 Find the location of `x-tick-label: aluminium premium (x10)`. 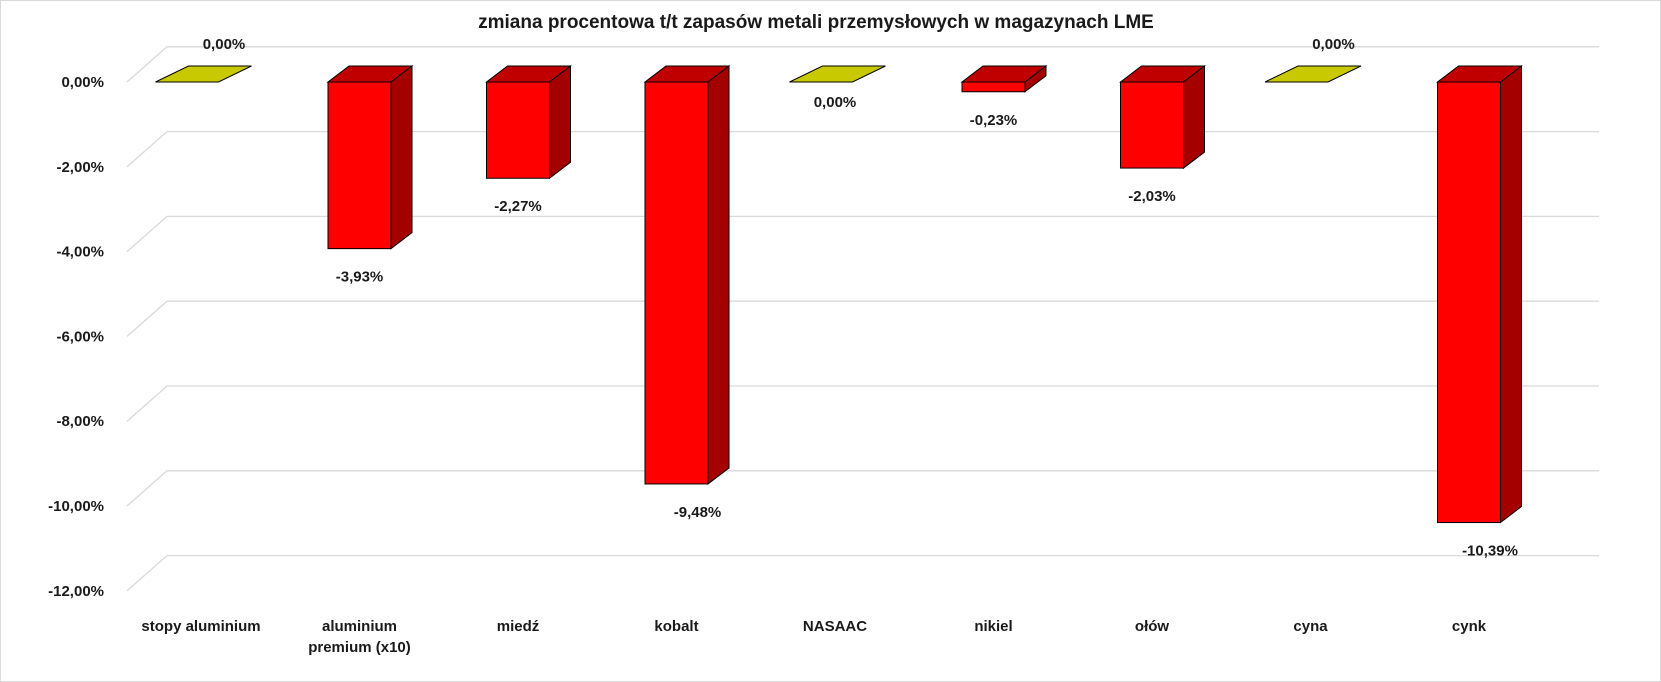

x-tick-label: aluminium premium (x10) is located at coordinates (359, 637).